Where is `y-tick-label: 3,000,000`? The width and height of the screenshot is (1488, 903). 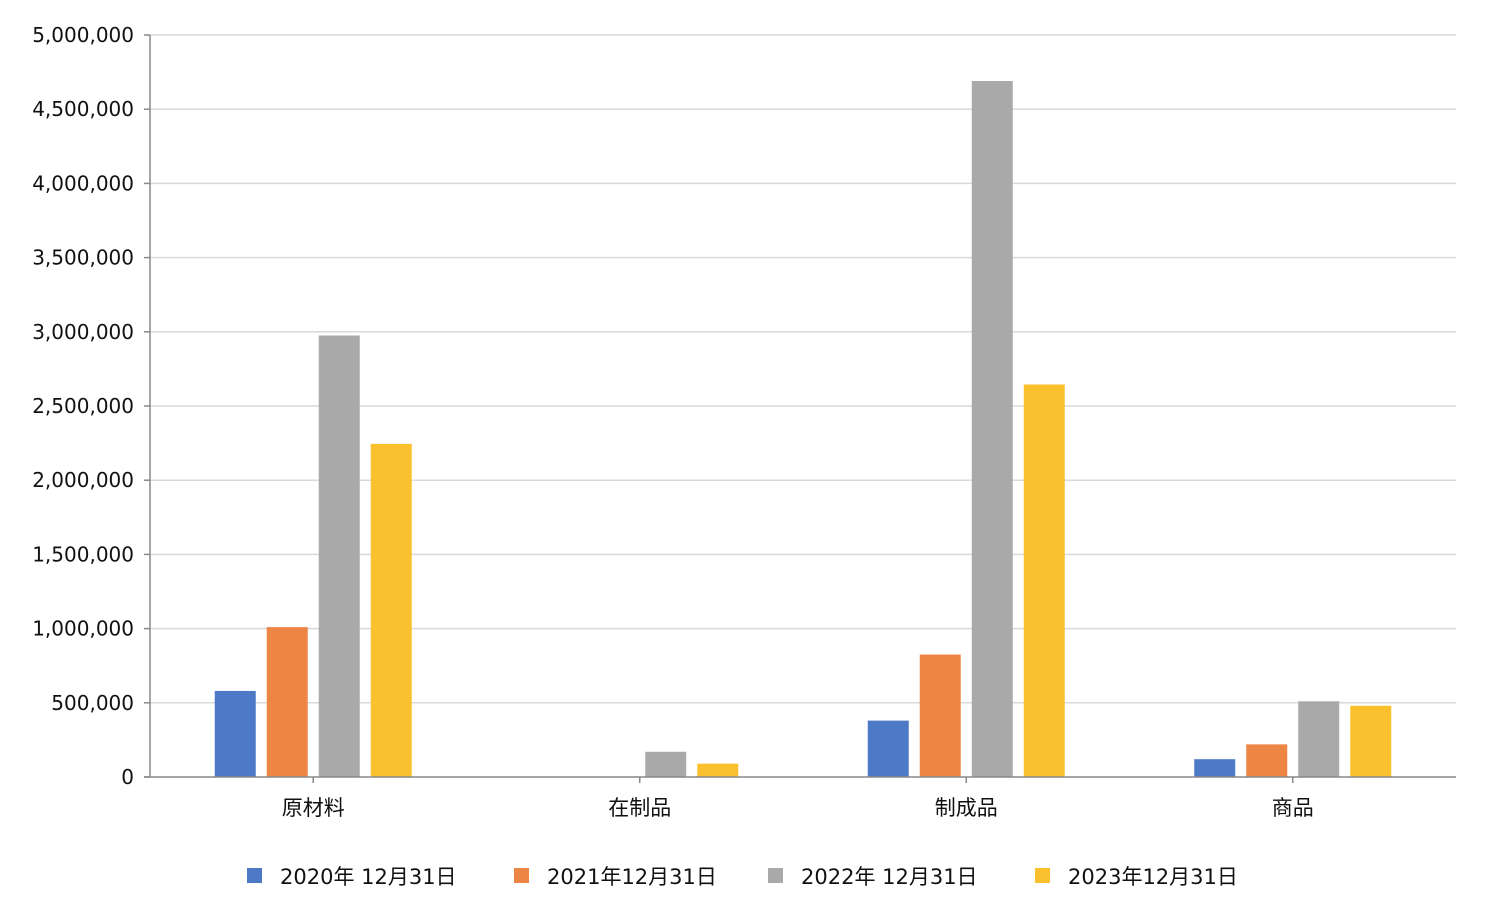 y-tick-label: 3,000,000 is located at coordinates (83, 332).